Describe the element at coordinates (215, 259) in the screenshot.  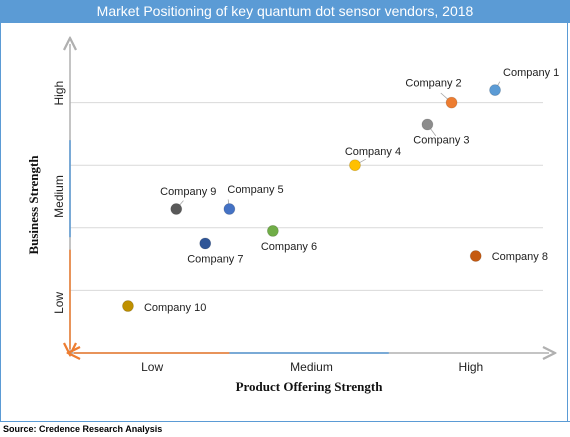
I see `point-label: Company 7` at that location.